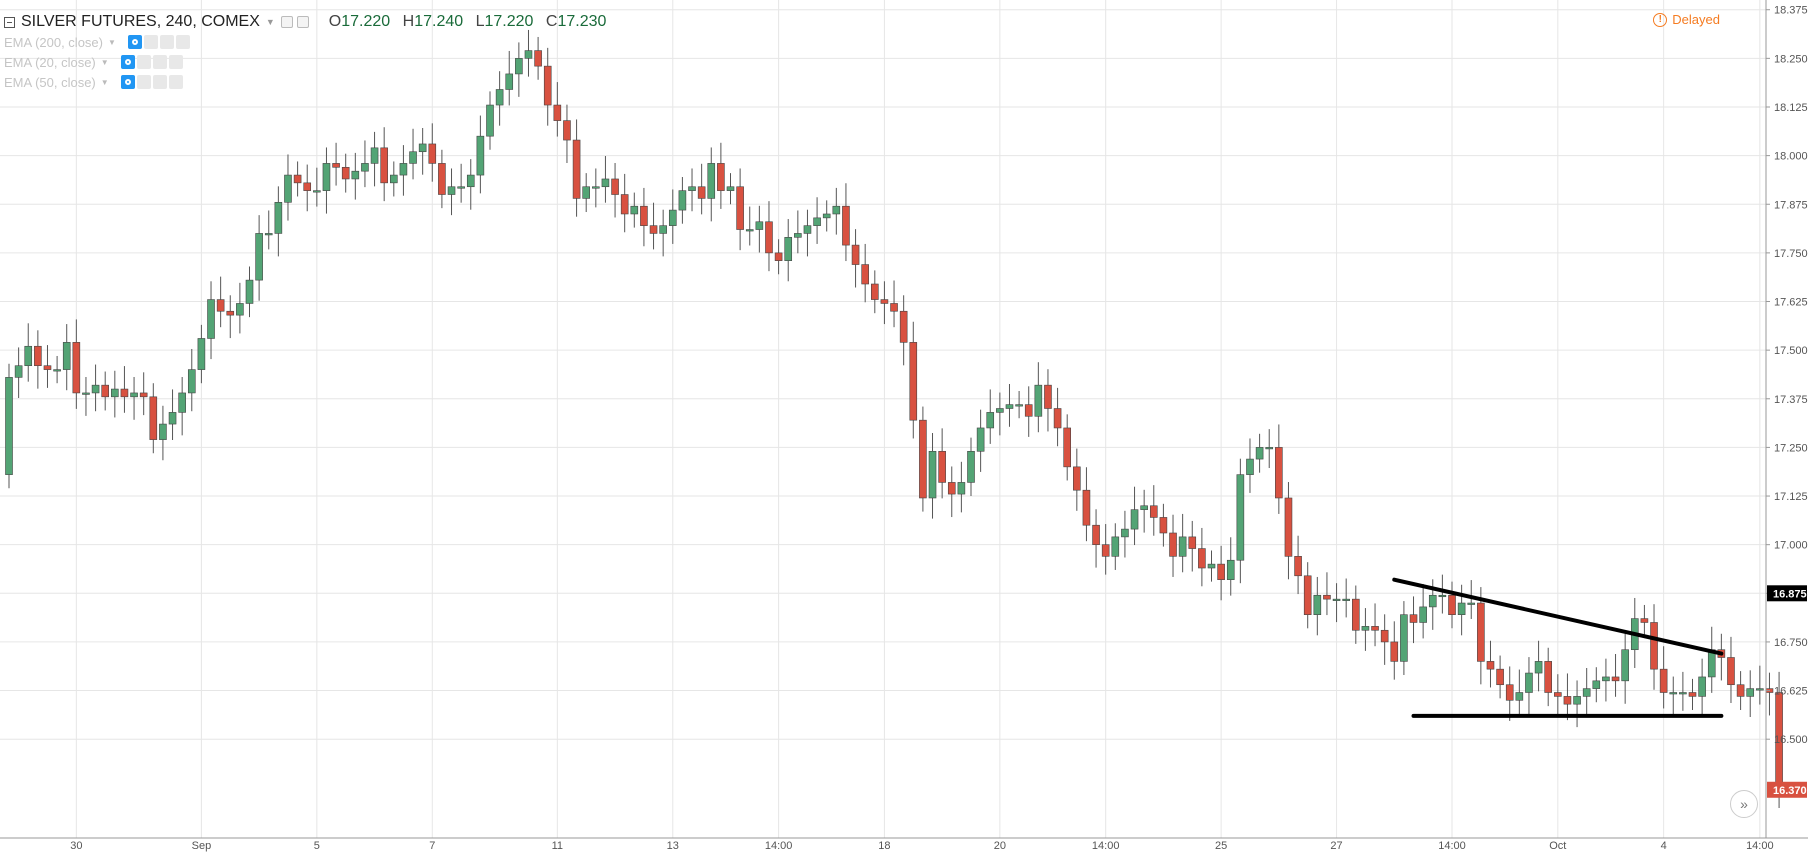 The width and height of the screenshot is (1808, 855). Describe the element at coordinates (302, 22) in the screenshot. I see `hide-icon` at that location.